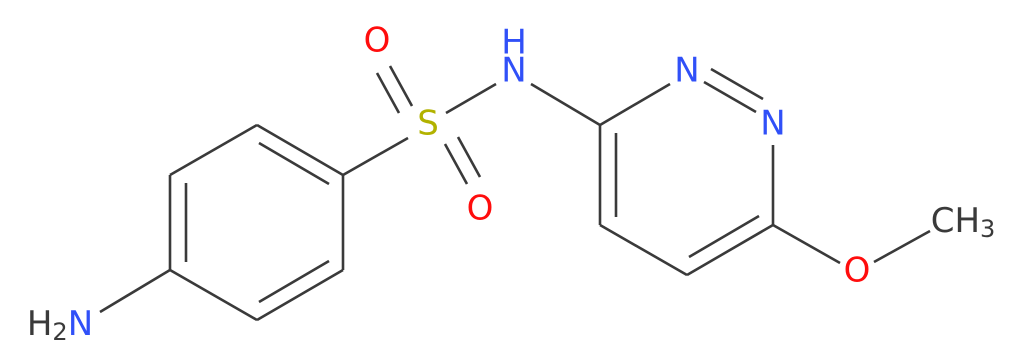 The height and width of the screenshot is (363, 1031). Describe the element at coordinates (59, 332) in the screenshot. I see `subscript: 2` at that location.